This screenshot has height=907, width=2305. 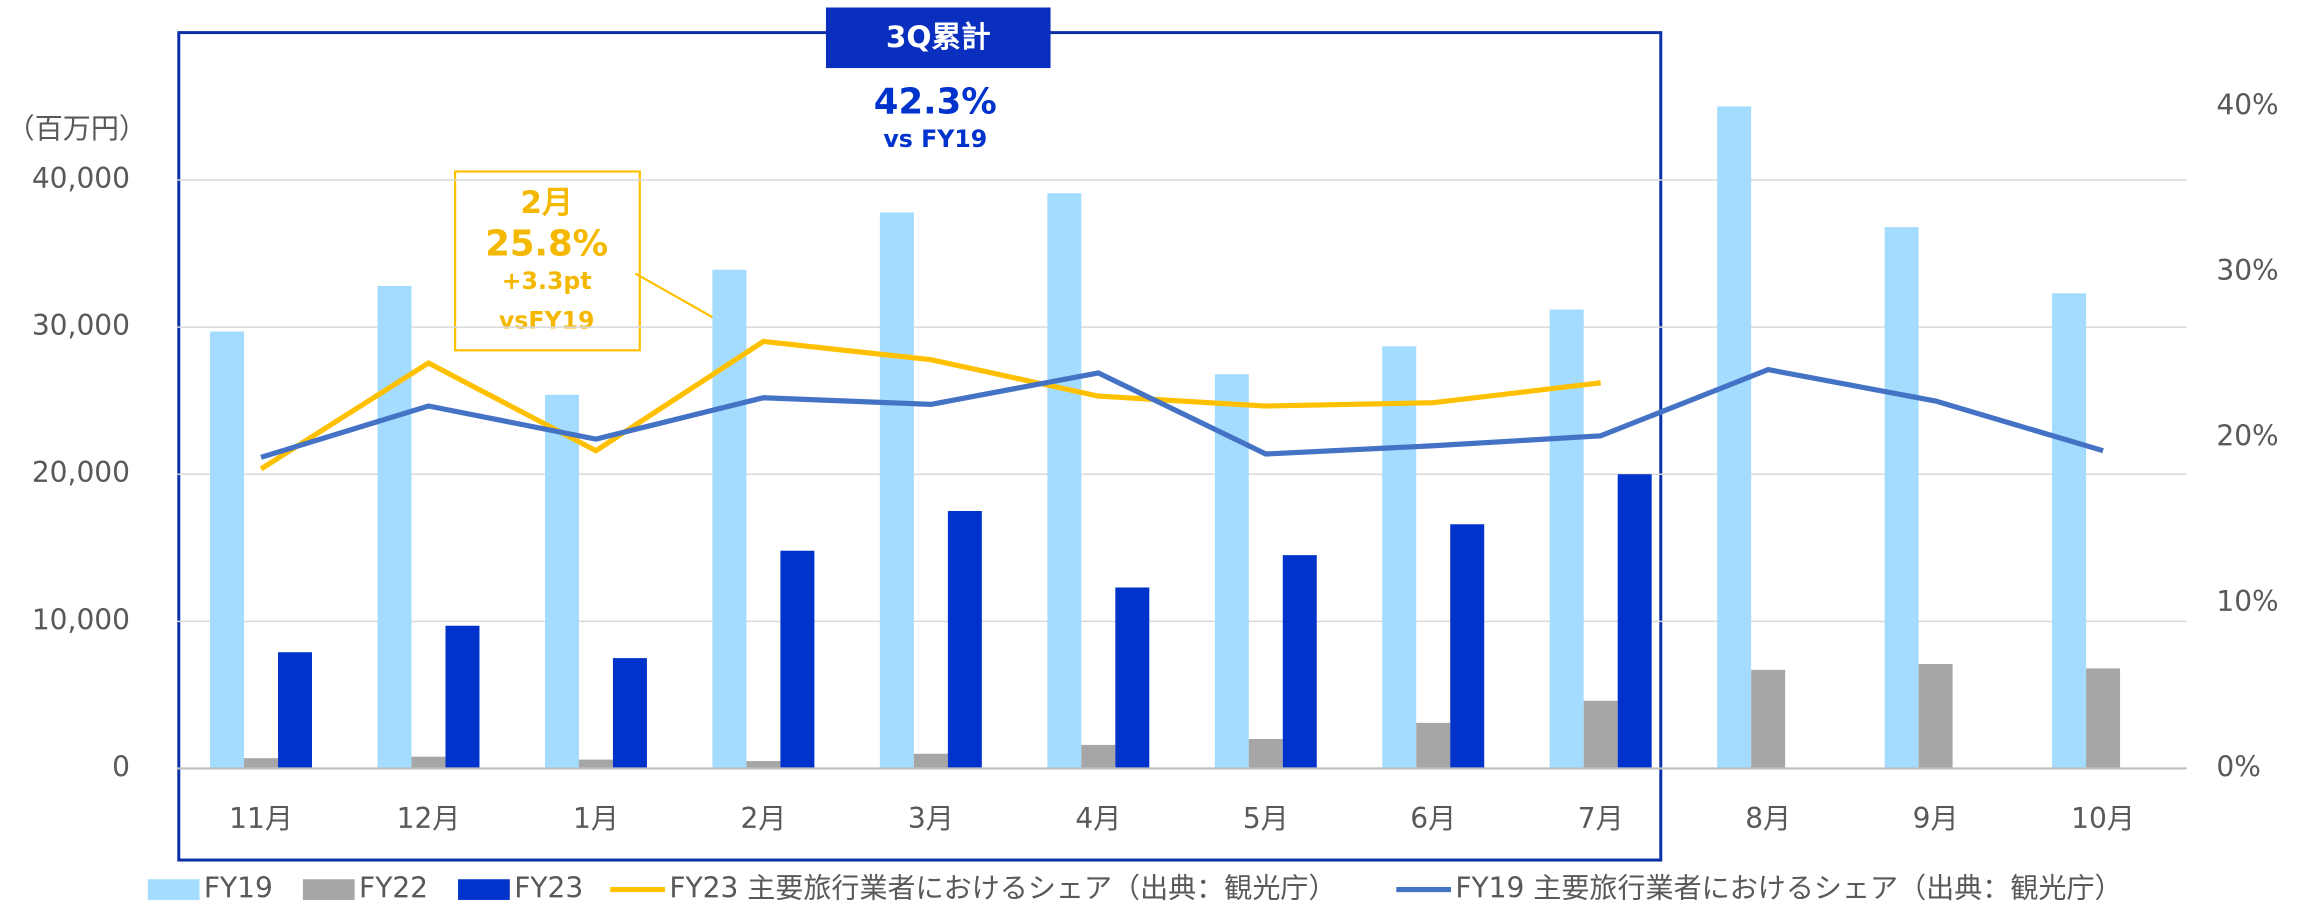 What do you see at coordinates (596, 818) in the screenshot?
I see `x-tick-label: 1月` at bounding box center [596, 818].